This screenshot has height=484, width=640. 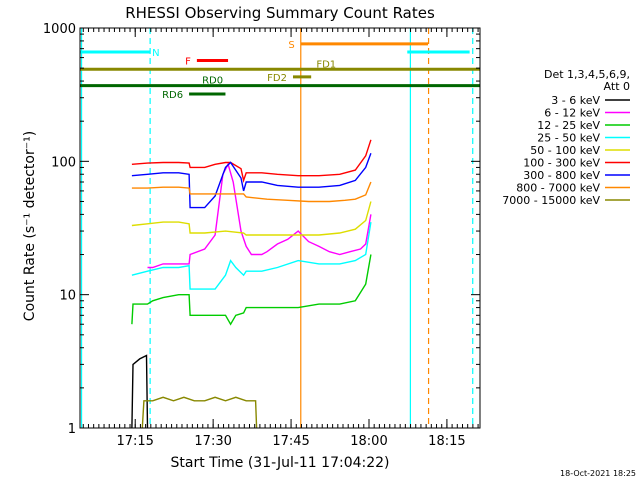 I want to click on legend-label: 3 - 6 keV, so click(x=575, y=100).